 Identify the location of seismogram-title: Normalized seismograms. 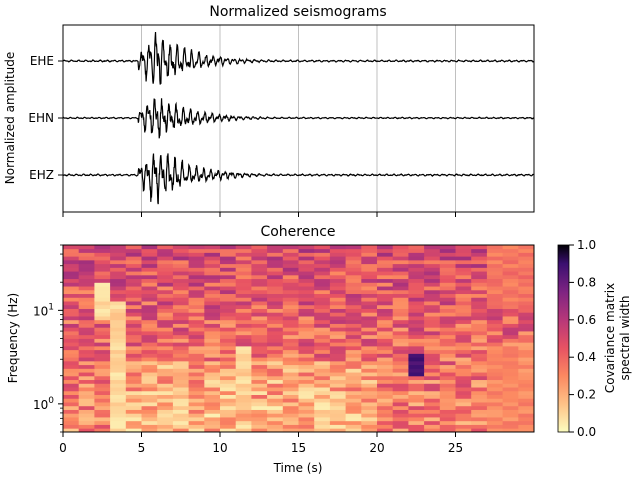
(297, 12).